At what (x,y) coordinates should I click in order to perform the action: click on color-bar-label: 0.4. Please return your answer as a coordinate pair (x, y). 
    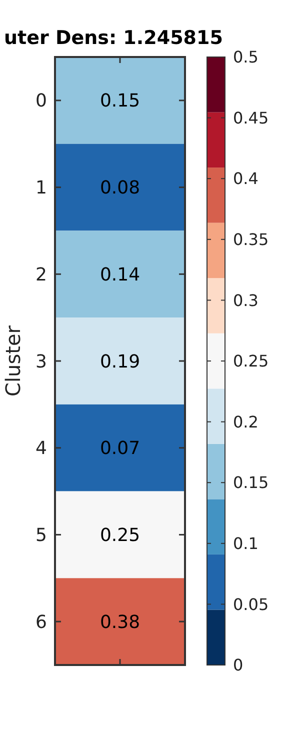
    Looking at the image, I should click on (245, 178).